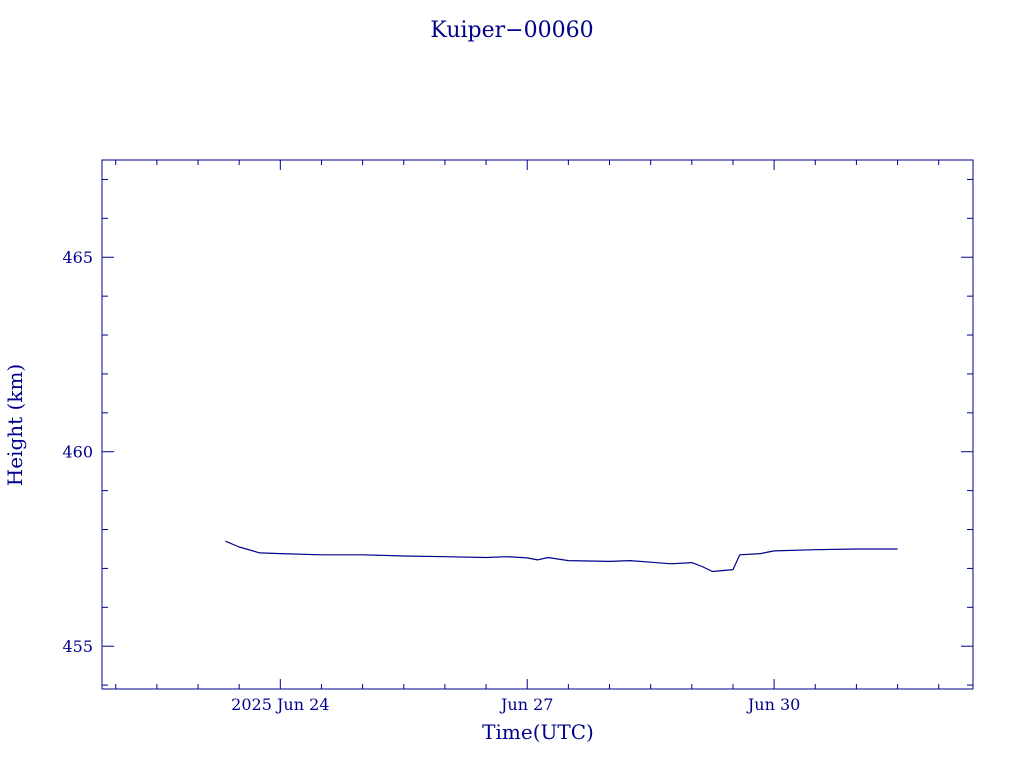 Image resolution: width=1024 pixels, height=768 pixels. I want to click on chart-title: Kuiper−00060, so click(511, 30).